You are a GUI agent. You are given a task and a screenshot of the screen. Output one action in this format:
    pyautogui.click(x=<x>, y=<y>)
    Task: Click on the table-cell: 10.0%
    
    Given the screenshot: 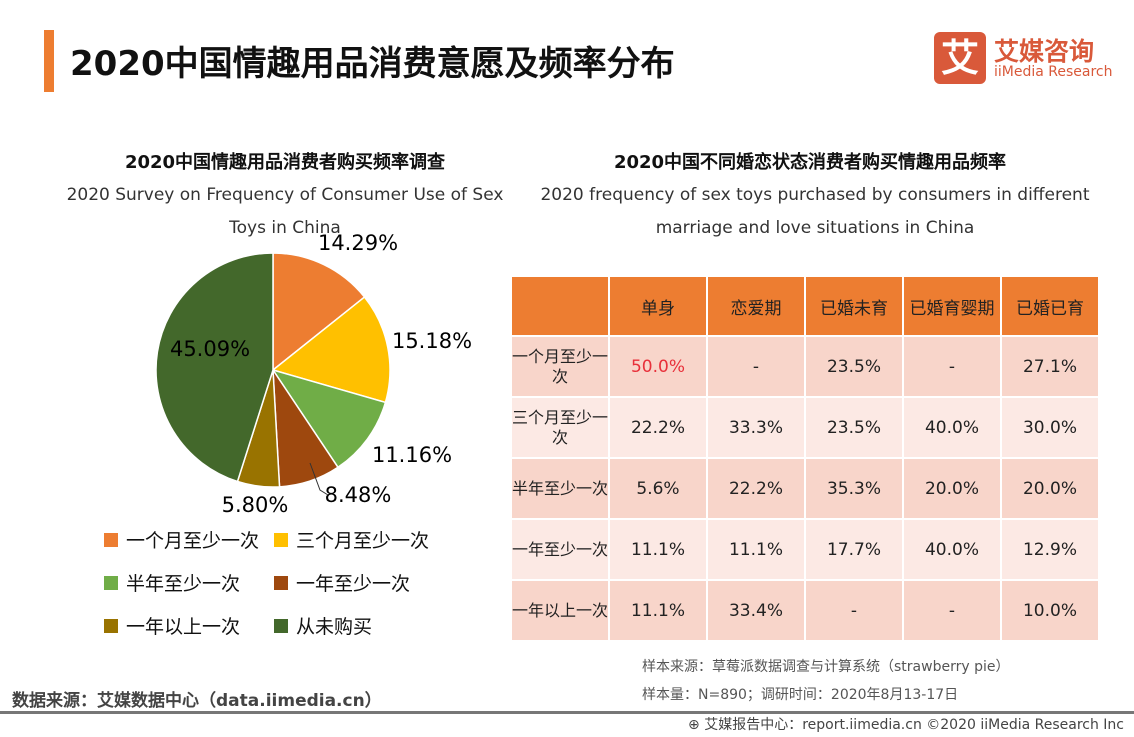 What is the action you would take?
    pyautogui.click(x=1050, y=610)
    